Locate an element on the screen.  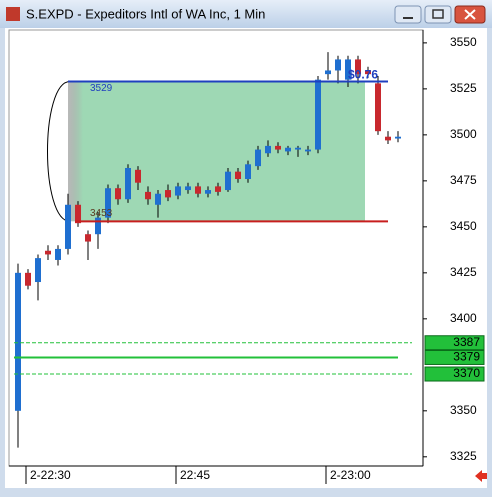
scroll-arrow is located at coordinates (481, 476).